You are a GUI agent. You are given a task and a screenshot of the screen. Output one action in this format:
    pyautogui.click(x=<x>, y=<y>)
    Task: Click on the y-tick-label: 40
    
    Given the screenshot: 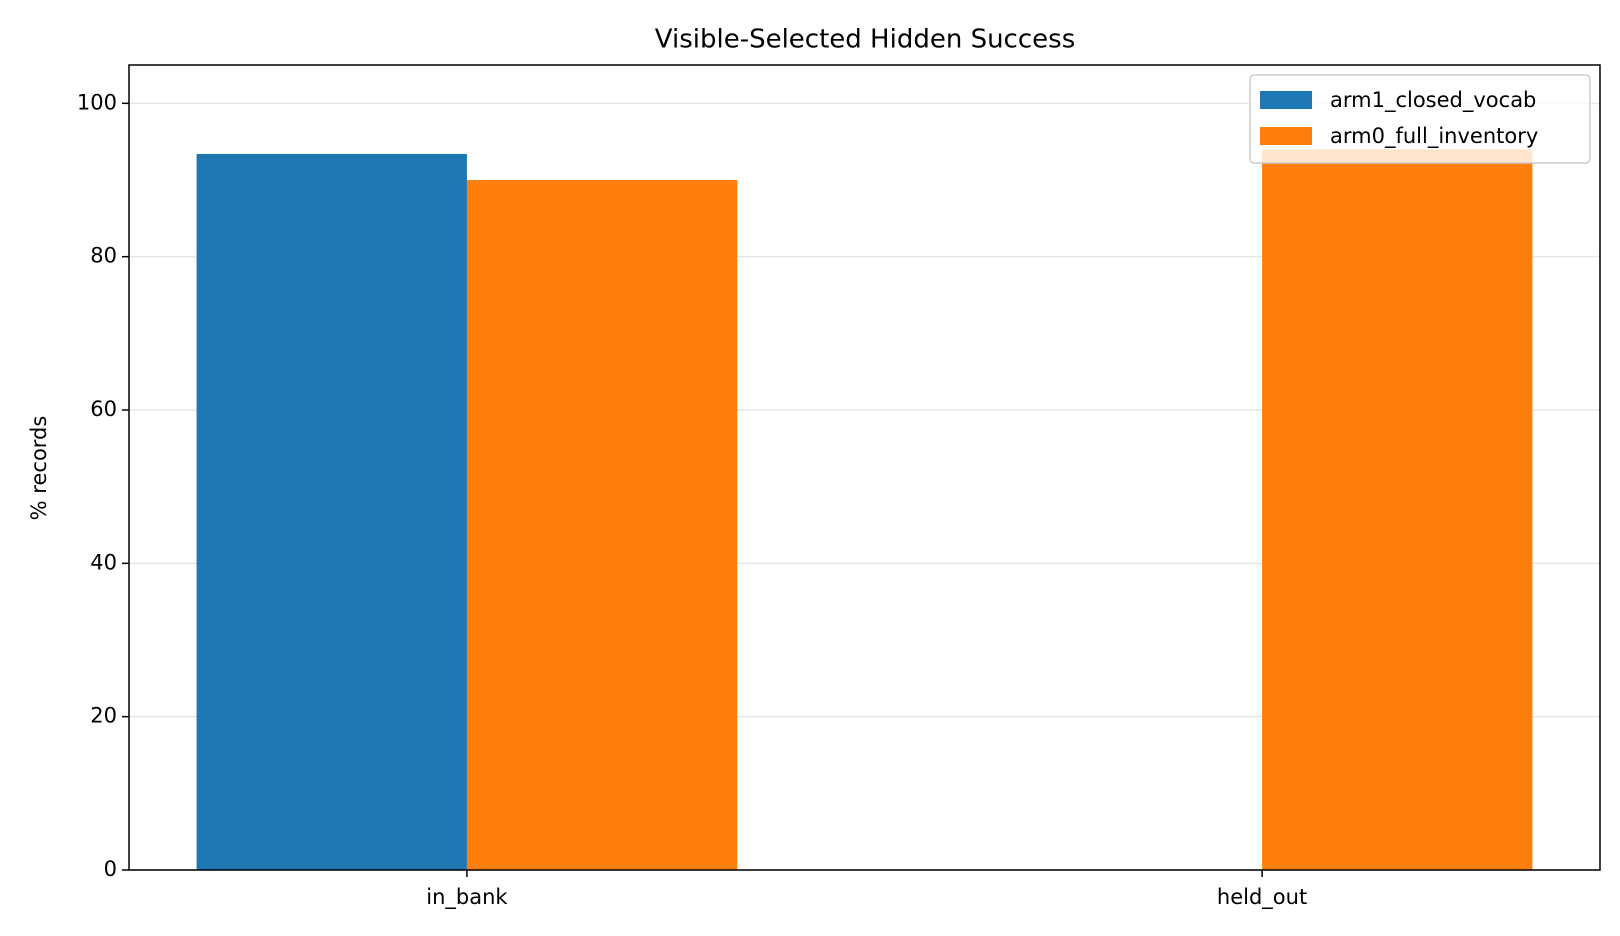 What is the action you would take?
    pyautogui.click(x=103, y=562)
    